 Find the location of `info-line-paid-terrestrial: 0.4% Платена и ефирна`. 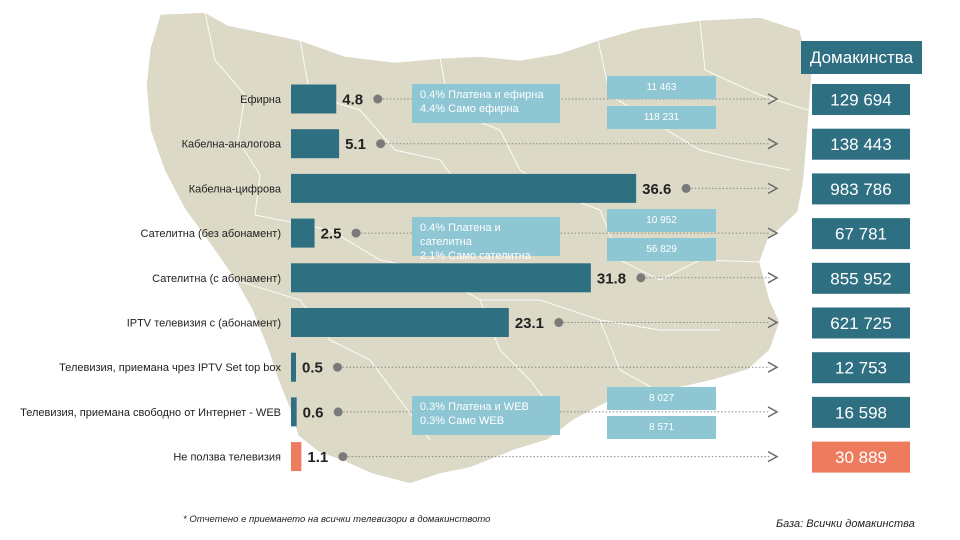

info-line-paid-terrestrial: 0.4% Платена и ефирна is located at coordinates (482, 95).